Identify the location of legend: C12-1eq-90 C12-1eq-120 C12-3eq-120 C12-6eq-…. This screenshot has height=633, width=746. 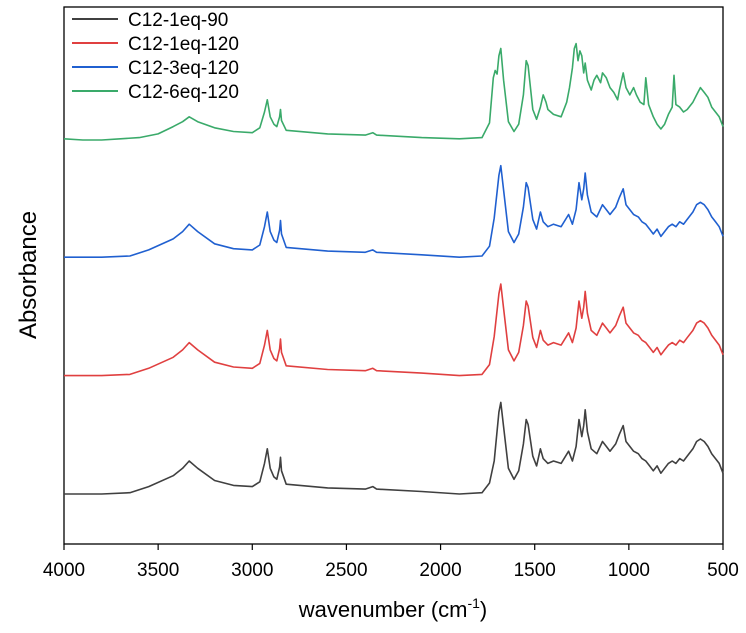
(155, 56).